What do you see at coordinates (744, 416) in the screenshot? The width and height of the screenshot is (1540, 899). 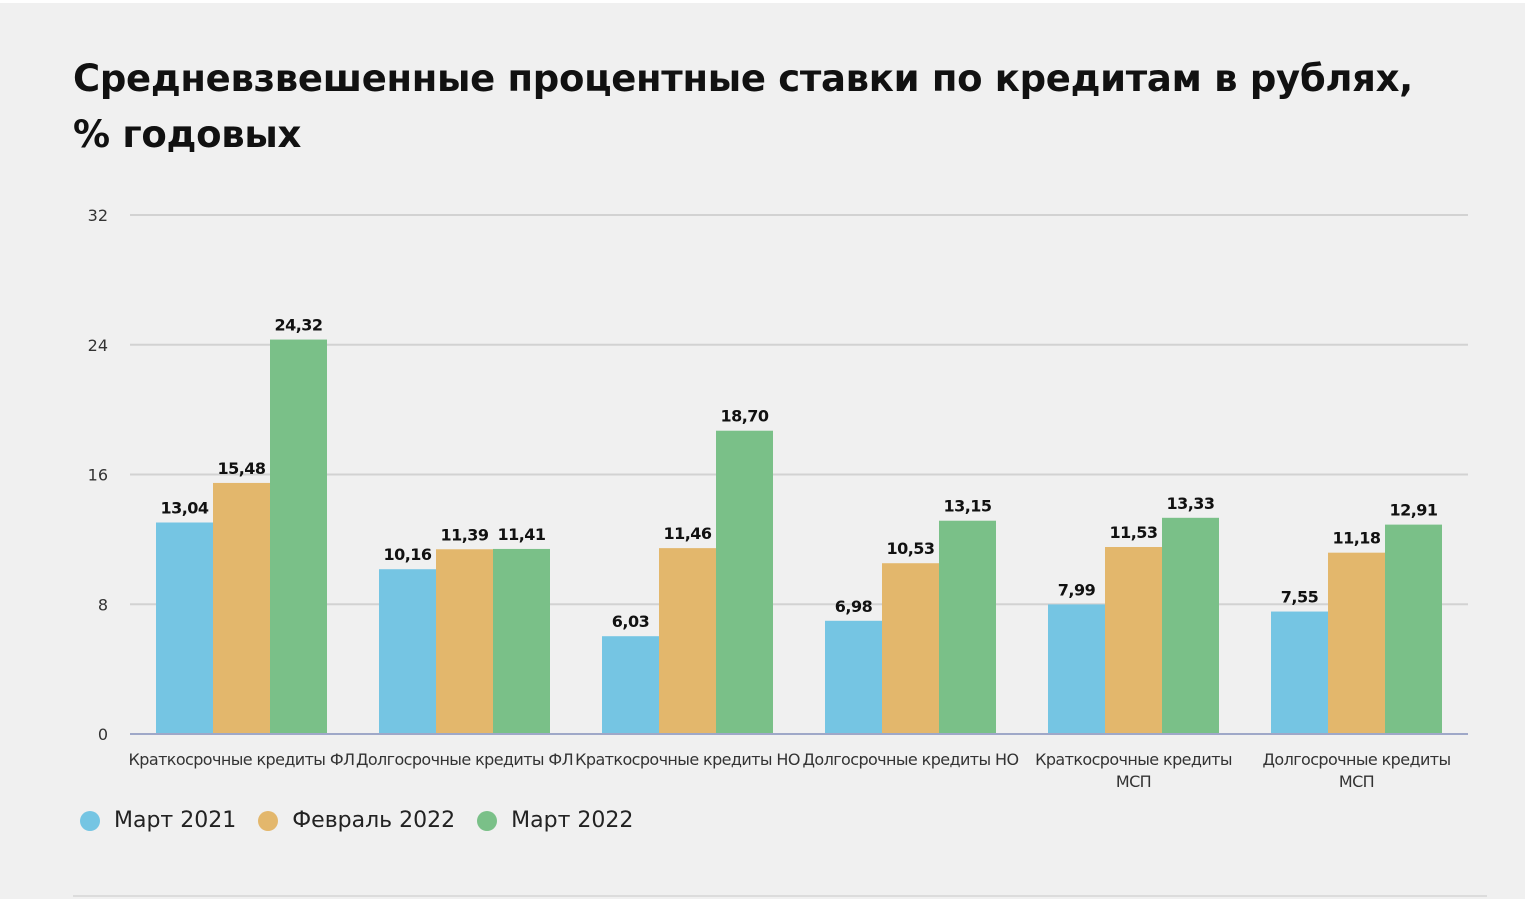 I see `data-label: 18,70` at bounding box center [744, 416].